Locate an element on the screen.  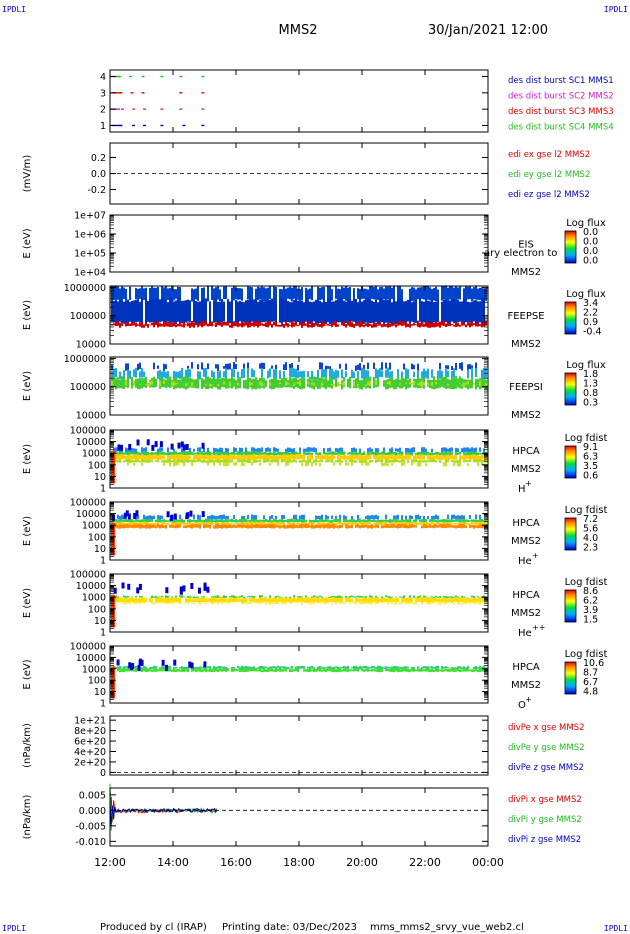
heatmap-cell-hpca_hepp-band0 is located at coordinates (232, 597).